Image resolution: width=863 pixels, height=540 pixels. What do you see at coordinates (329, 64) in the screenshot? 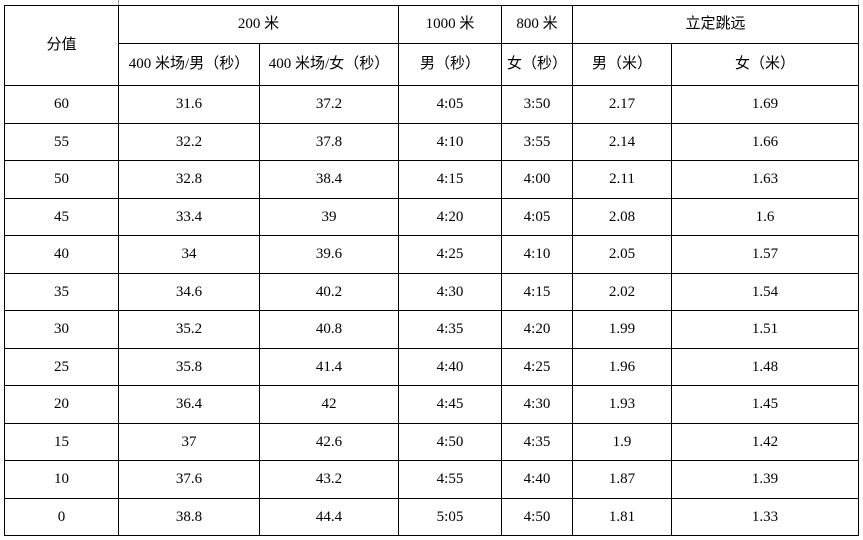
I see `header-400m-track-female: 400 米场/女（秒）` at bounding box center [329, 64].